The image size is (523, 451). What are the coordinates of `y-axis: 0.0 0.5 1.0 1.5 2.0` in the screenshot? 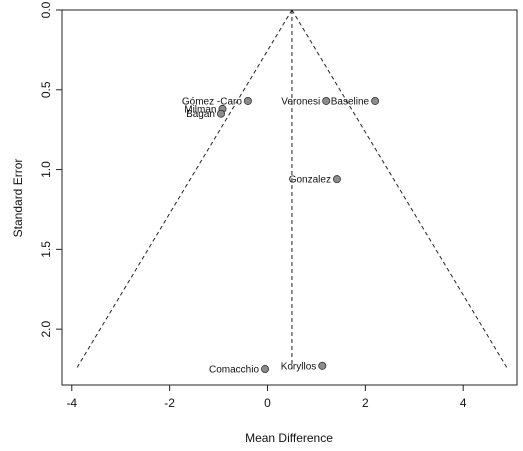 It's located at (50, 169).